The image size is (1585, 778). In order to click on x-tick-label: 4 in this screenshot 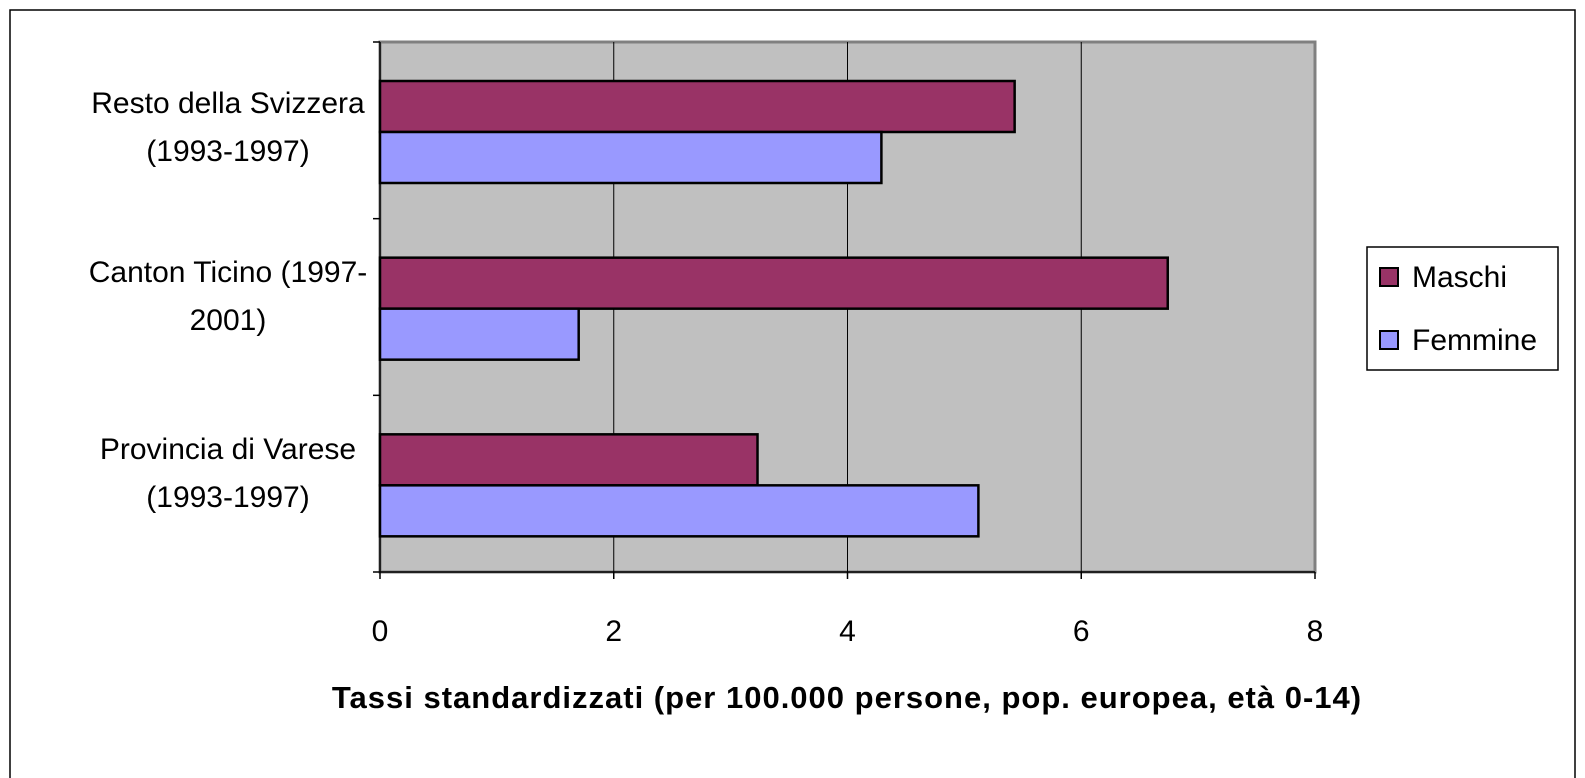, I will do `click(847, 631)`.